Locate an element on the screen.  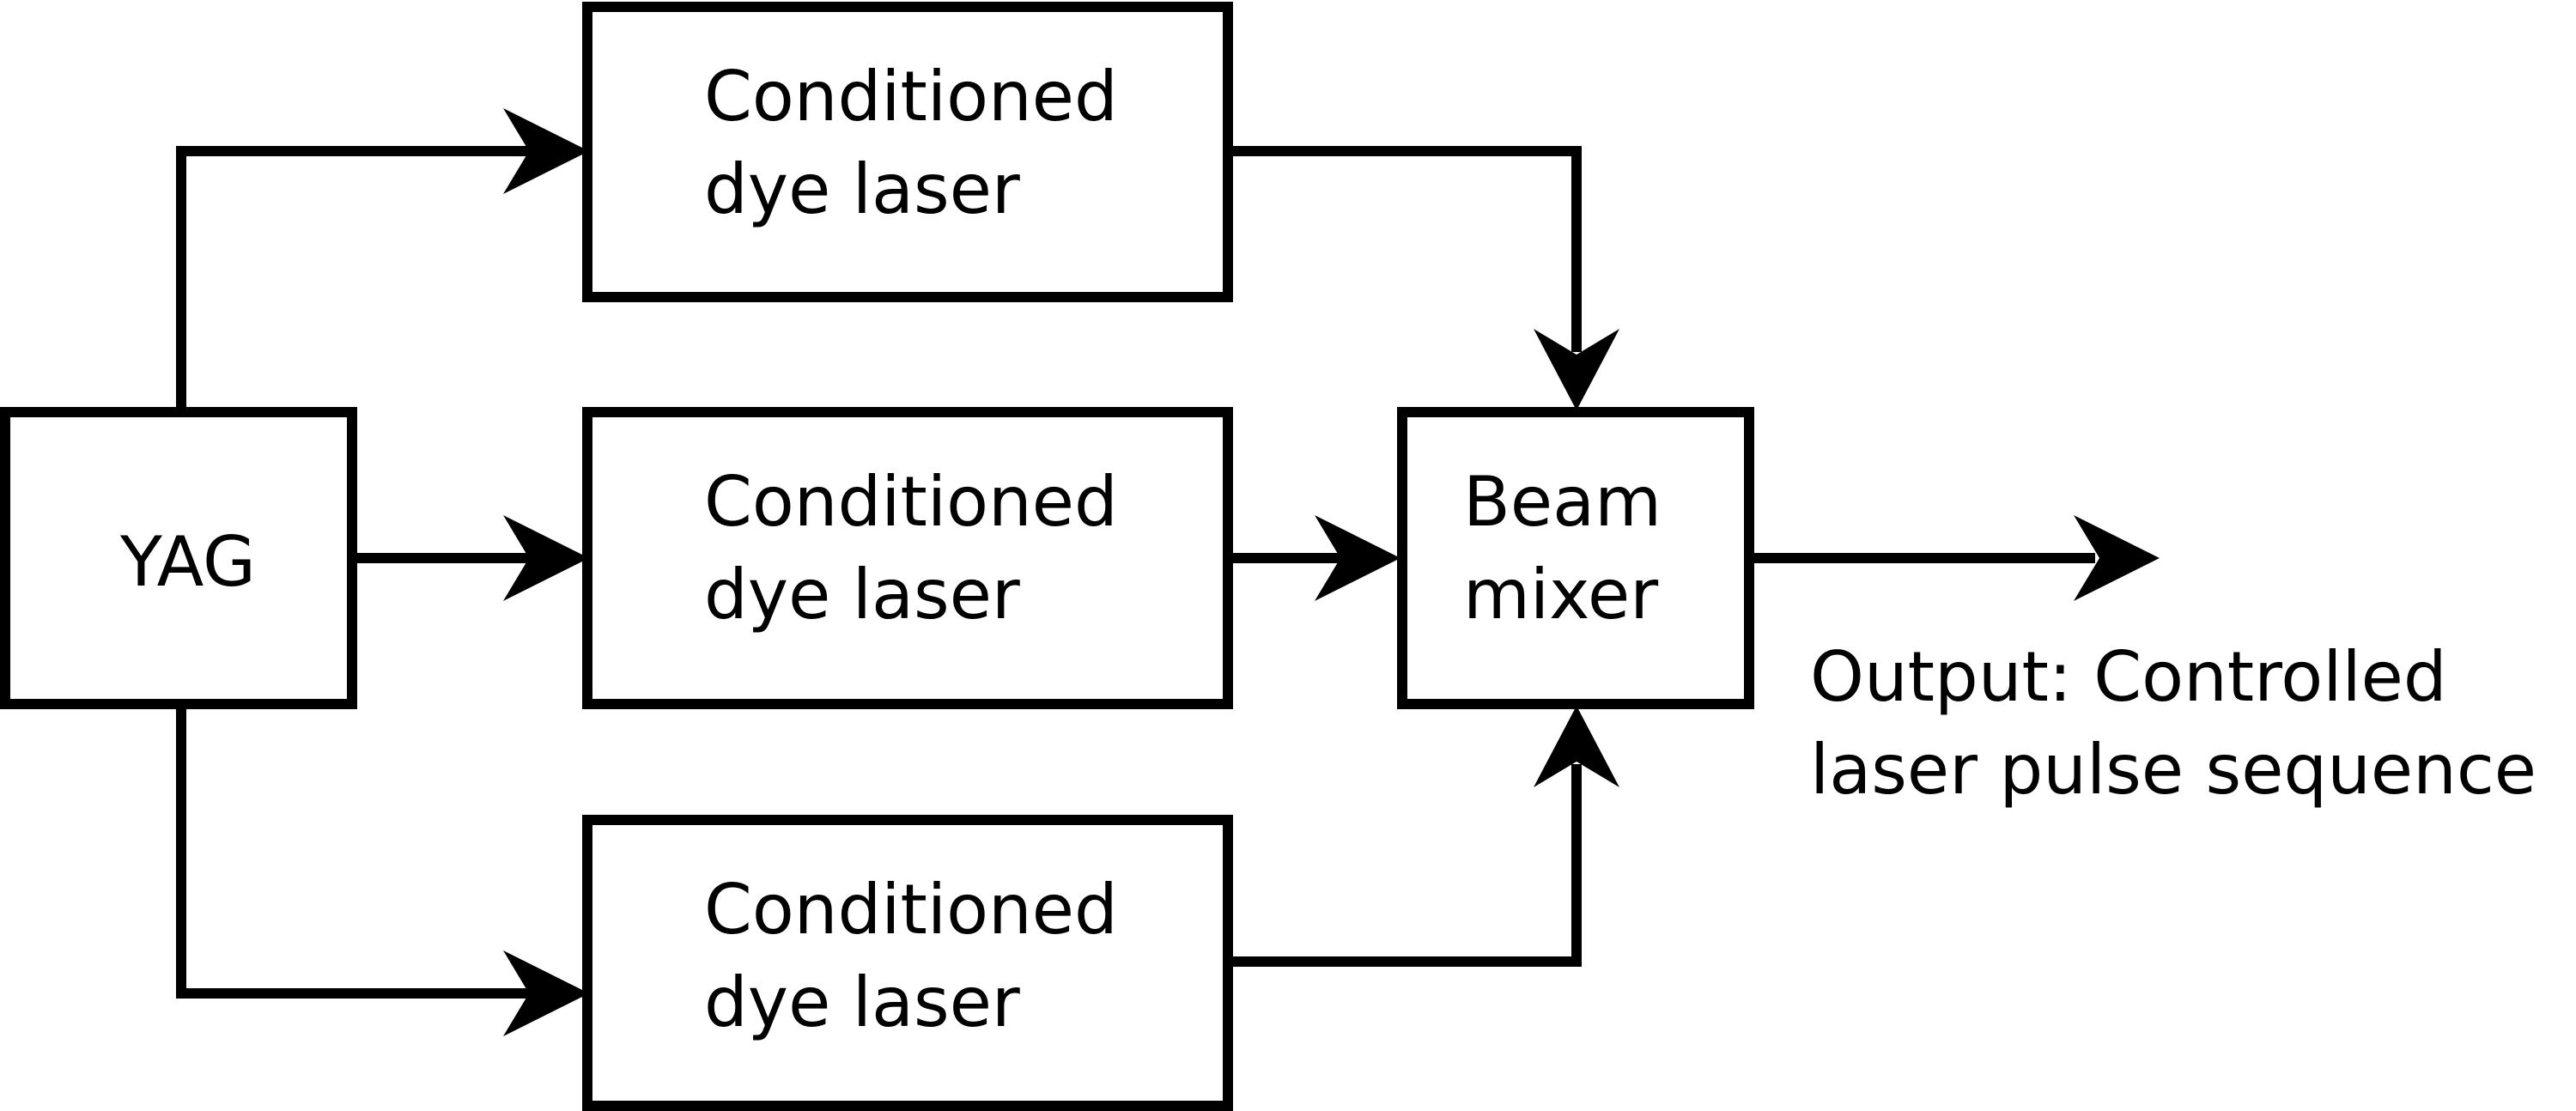
dye-laser-1-label-line2: dye laser is located at coordinates (862, 189).